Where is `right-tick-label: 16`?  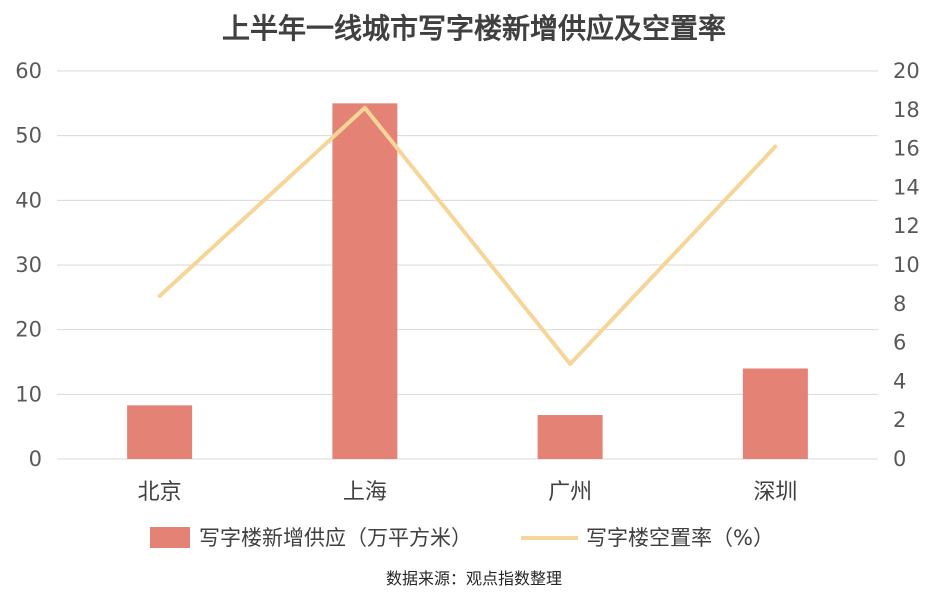 right-tick-label: 16 is located at coordinates (906, 149).